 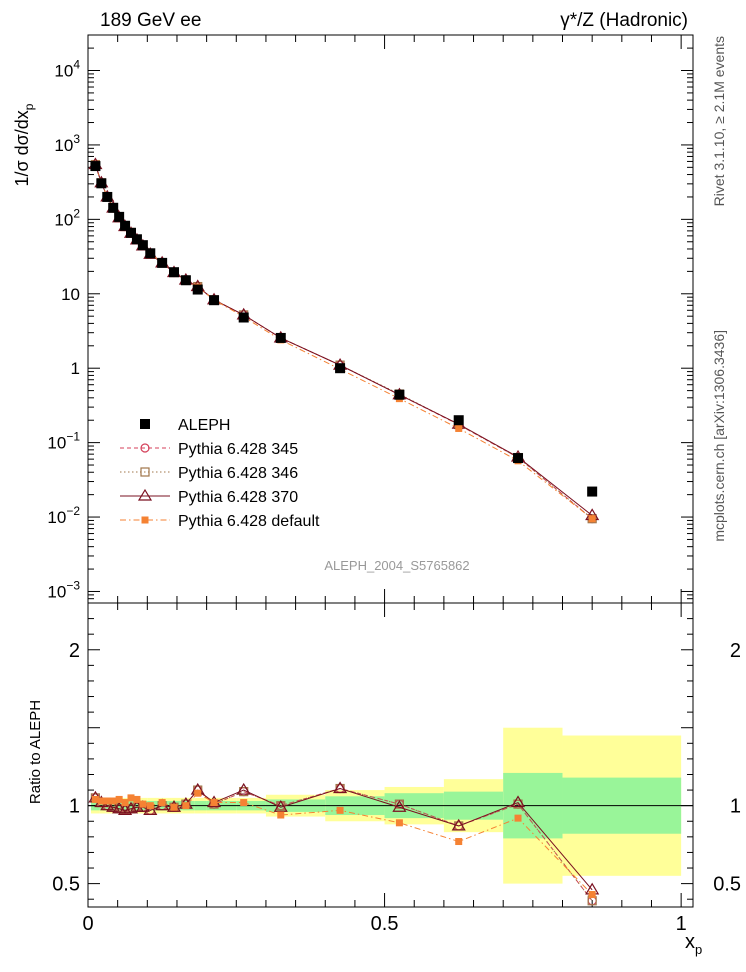 I want to click on ratio-ytick-label-right: 0.5, so click(x=727, y=885).